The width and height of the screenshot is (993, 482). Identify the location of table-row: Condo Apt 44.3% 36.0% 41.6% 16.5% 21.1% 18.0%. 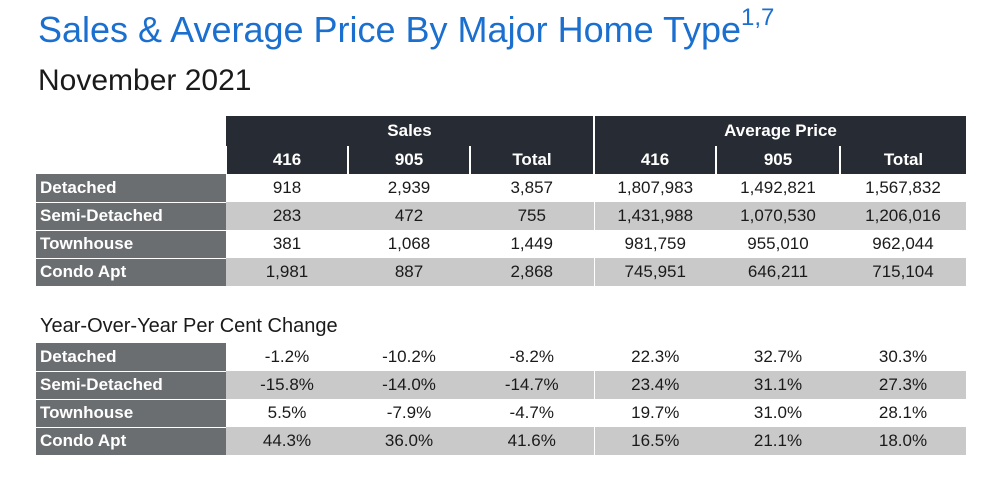
(501, 441).